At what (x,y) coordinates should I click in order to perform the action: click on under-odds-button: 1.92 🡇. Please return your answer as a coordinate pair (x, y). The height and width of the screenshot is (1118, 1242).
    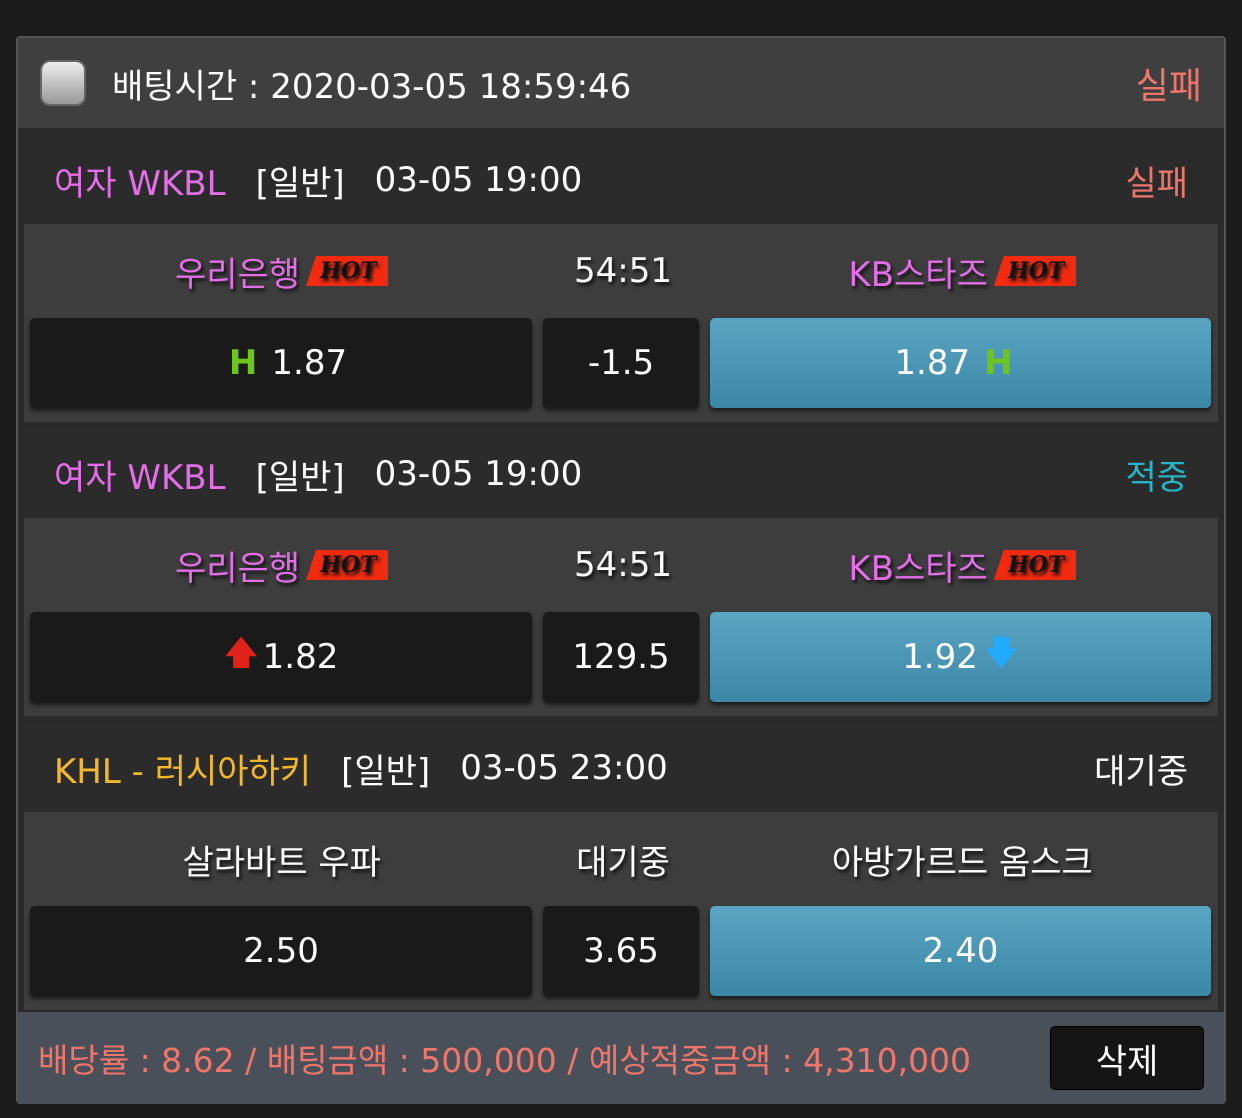
    Looking at the image, I should click on (960, 657).